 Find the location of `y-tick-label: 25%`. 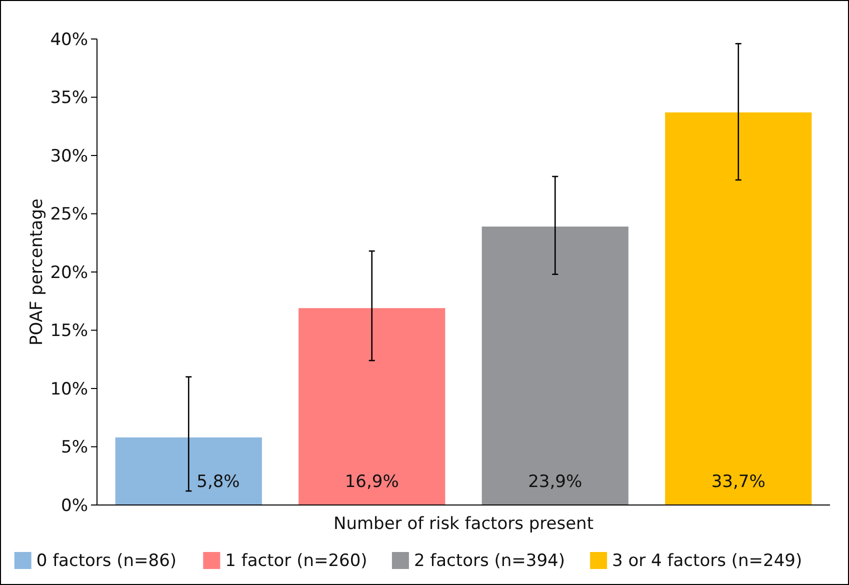

y-tick-label: 25% is located at coordinates (69, 214).